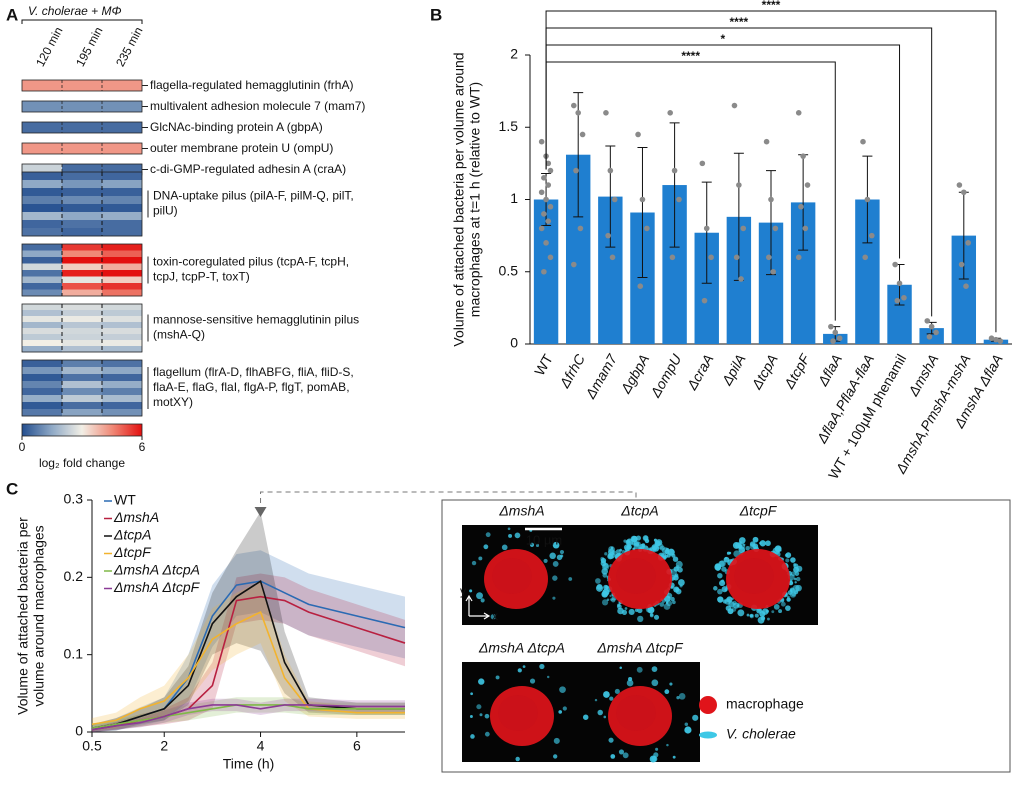 The width and height of the screenshot is (1023, 785). I want to click on block-frame, so click(82, 388).